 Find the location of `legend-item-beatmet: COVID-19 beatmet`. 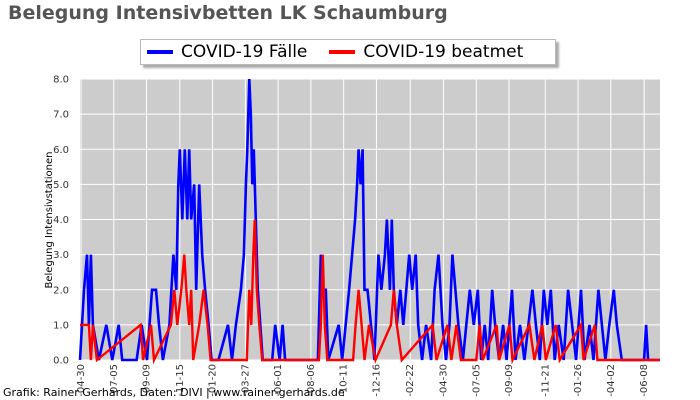

legend-item-beatmet: COVID-19 beatmet is located at coordinates (426, 52).